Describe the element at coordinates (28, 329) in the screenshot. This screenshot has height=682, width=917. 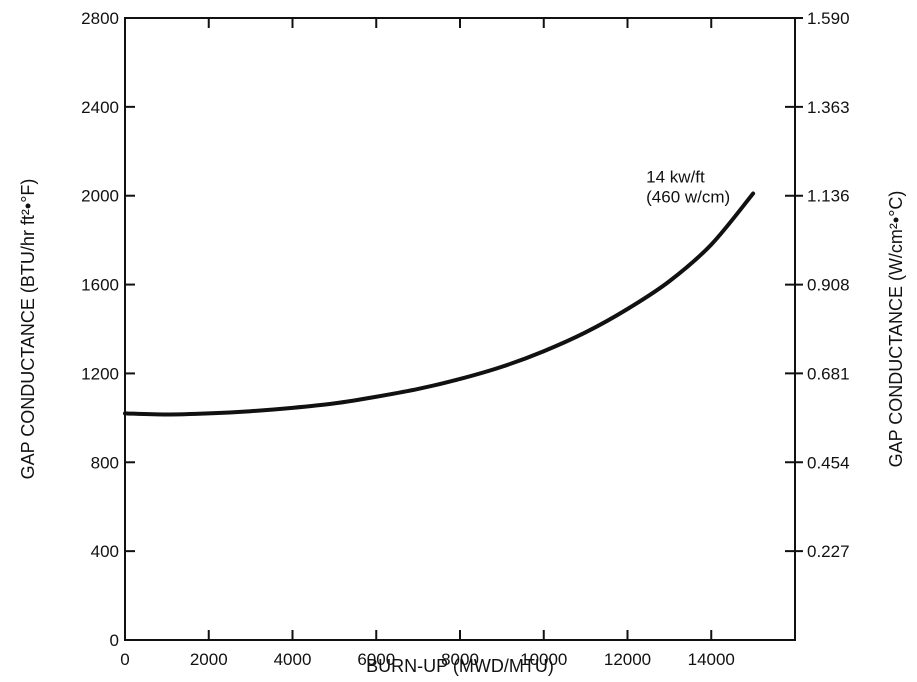
I see `left-y-axis-title: GAP CONDUCTANCE (BTU/hr ft²•°F)` at that location.